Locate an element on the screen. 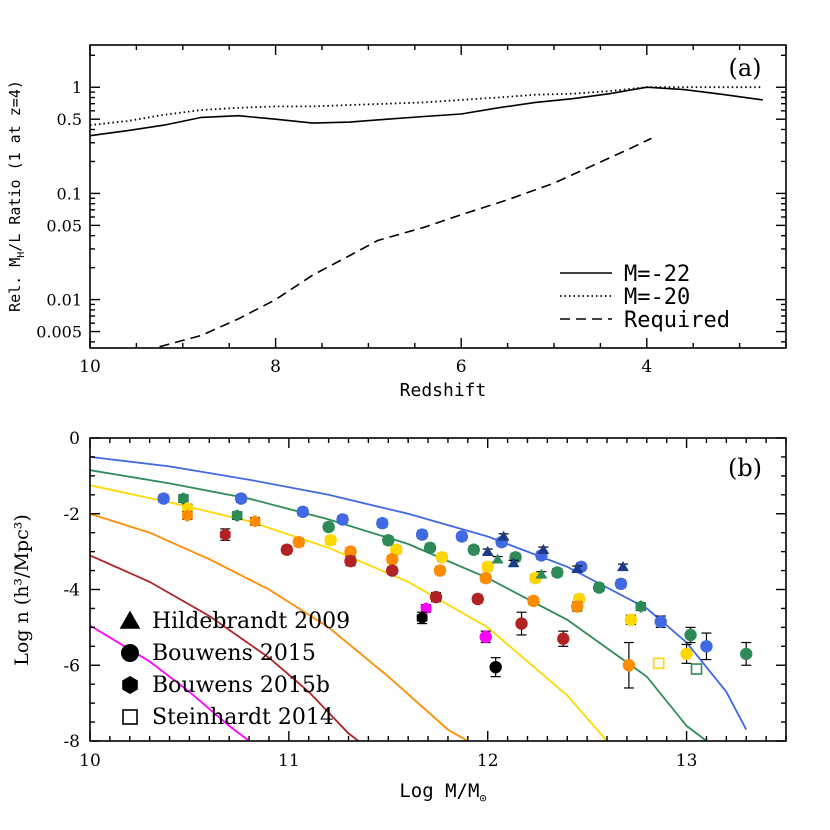  legend-label-bouwens-2015: Bouwens 2015 is located at coordinates (234, 653).